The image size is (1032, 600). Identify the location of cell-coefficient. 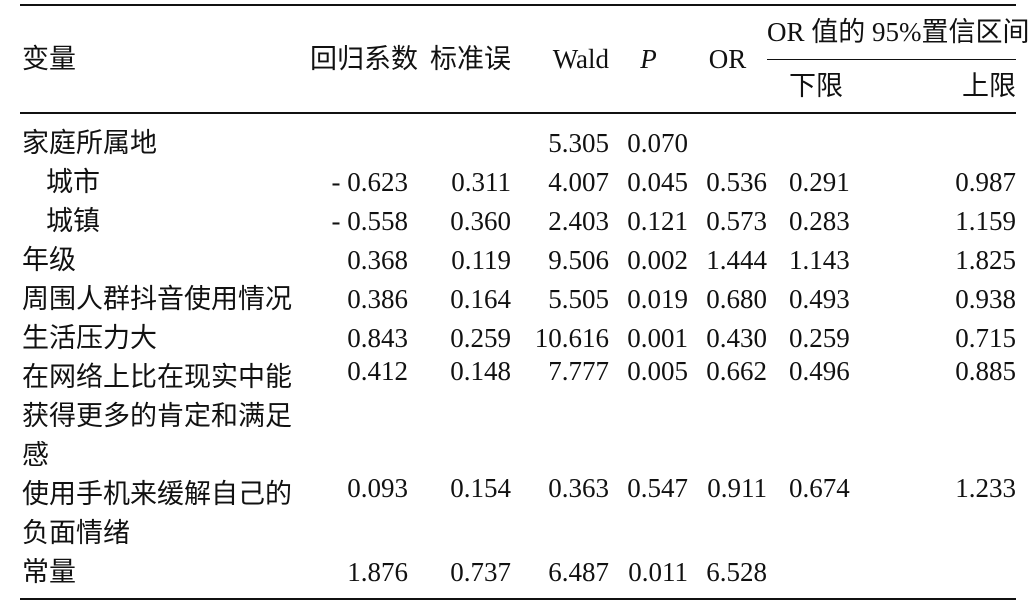
(359, 138).